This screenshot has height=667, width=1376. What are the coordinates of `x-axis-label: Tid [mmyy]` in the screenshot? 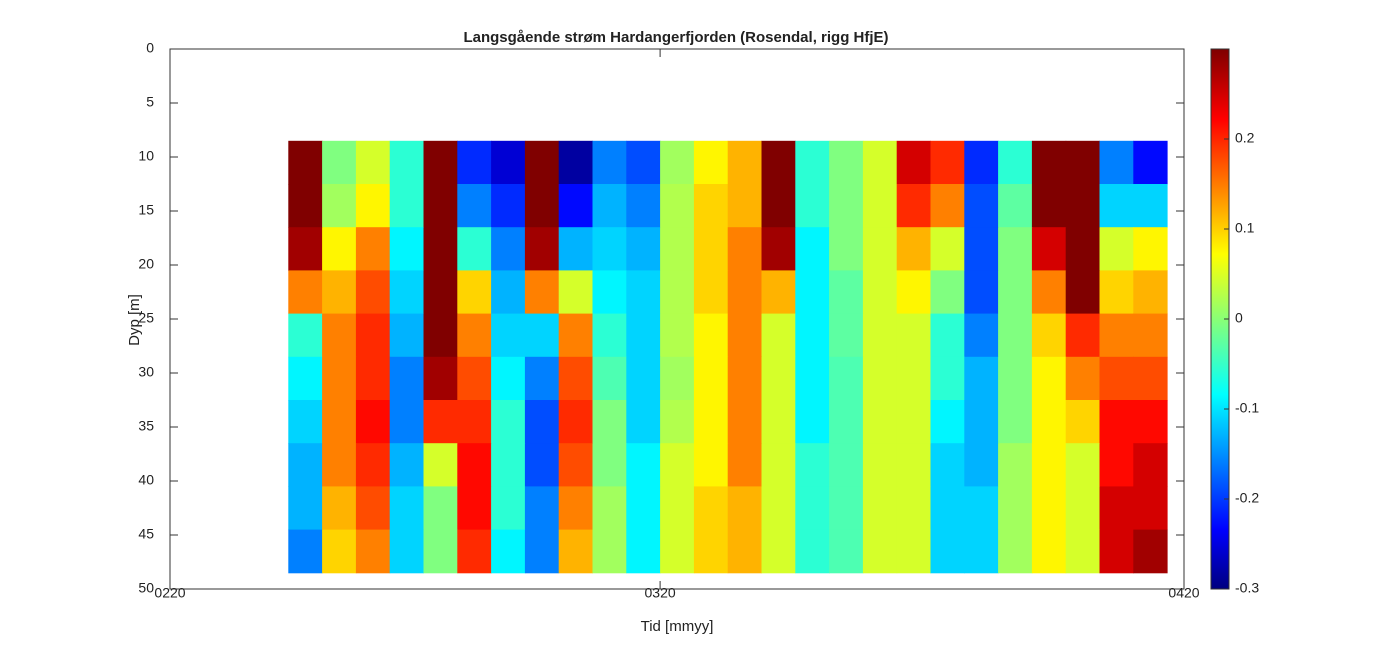 It's located at (677, 626).